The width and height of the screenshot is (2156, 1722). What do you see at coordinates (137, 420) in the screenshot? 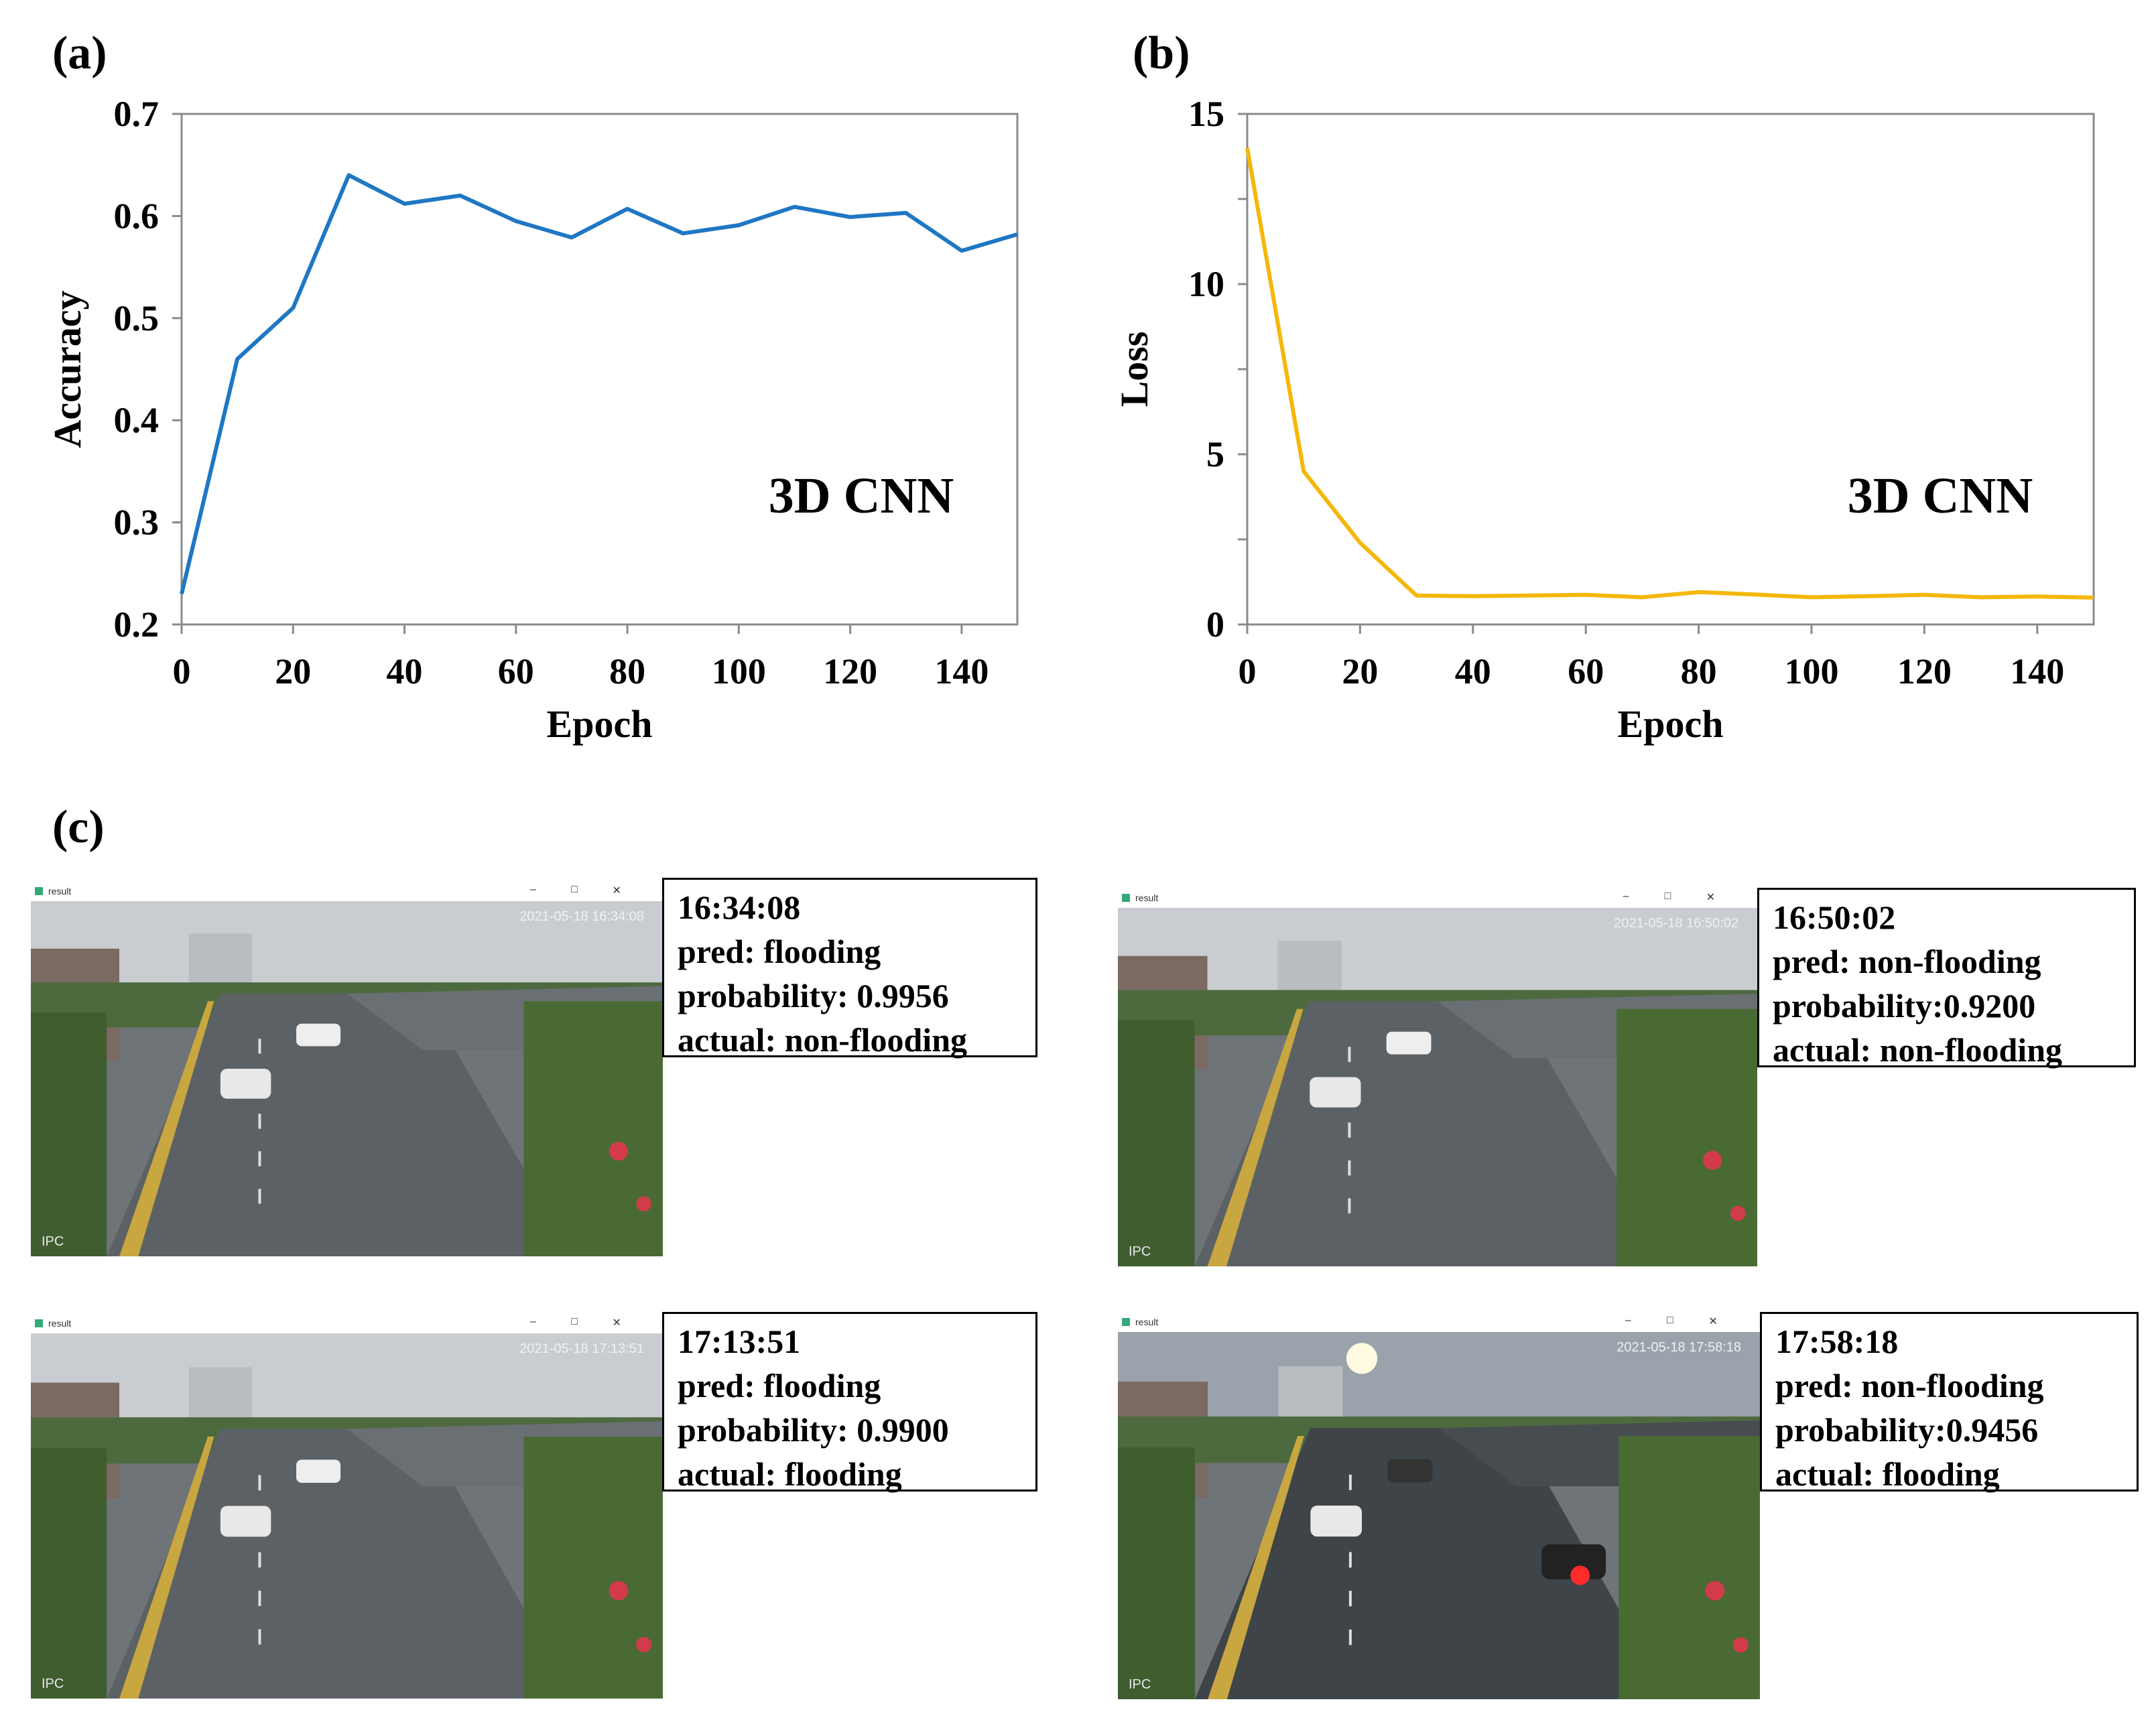
I see `y-tick-label: 0.4` at bounding box center [137, 420].